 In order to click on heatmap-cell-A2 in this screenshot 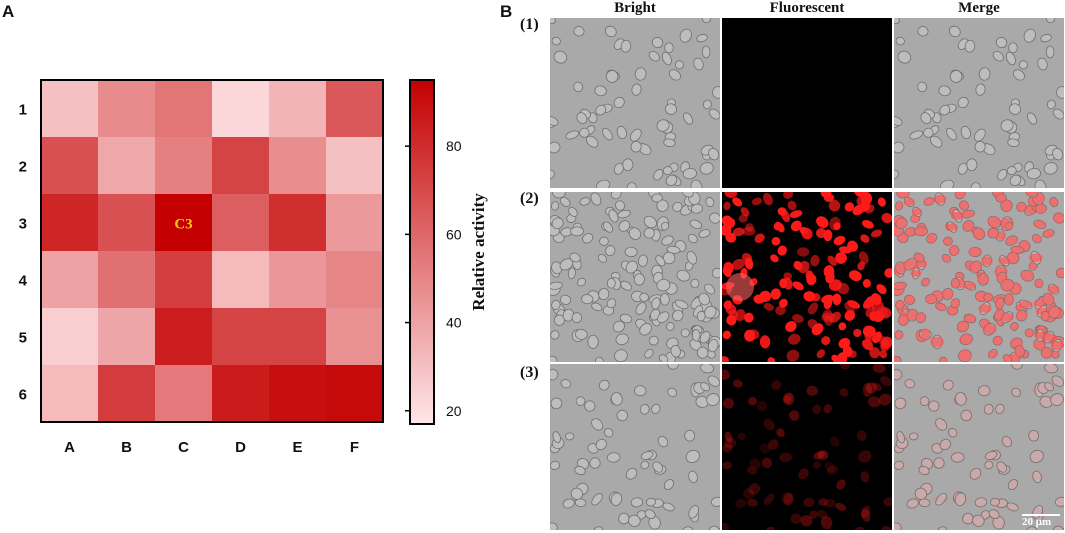, I will do `click(69, 165)`.